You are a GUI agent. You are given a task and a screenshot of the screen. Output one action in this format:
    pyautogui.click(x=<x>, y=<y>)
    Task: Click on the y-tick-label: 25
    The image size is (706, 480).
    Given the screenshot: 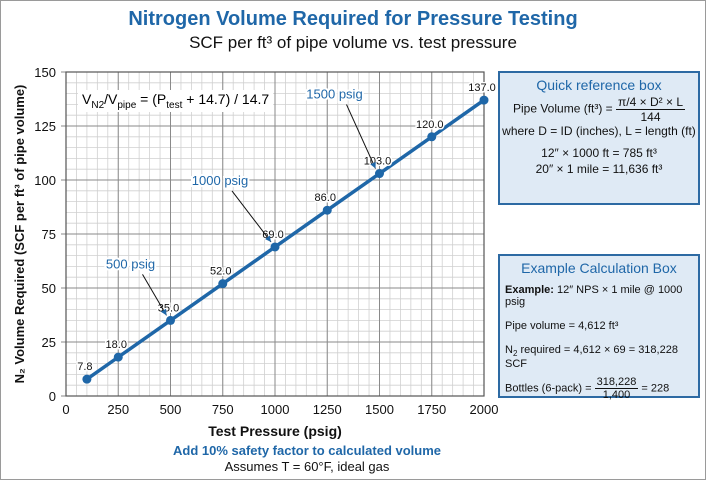 What is the action you would take?
    pyautogui.click(x=49, y=342)
    